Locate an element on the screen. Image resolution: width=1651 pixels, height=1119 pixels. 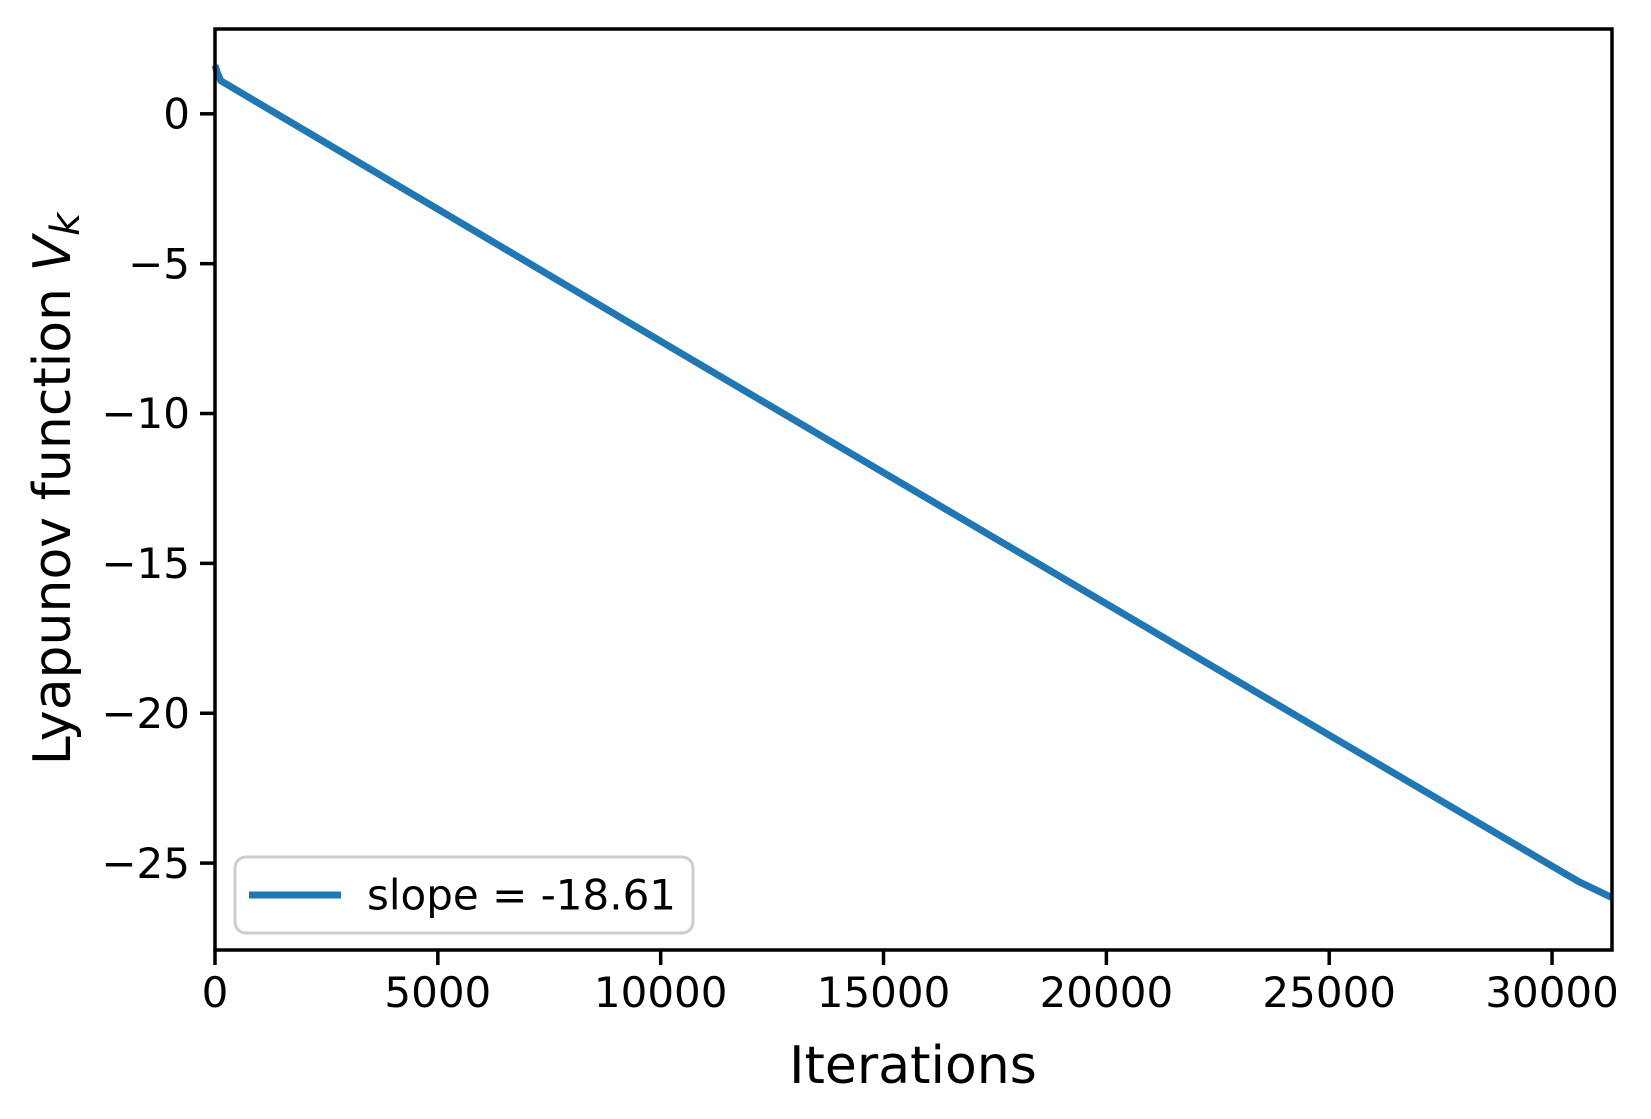
legend-label: slope = -18.61 is located at coordinates (521, 895).